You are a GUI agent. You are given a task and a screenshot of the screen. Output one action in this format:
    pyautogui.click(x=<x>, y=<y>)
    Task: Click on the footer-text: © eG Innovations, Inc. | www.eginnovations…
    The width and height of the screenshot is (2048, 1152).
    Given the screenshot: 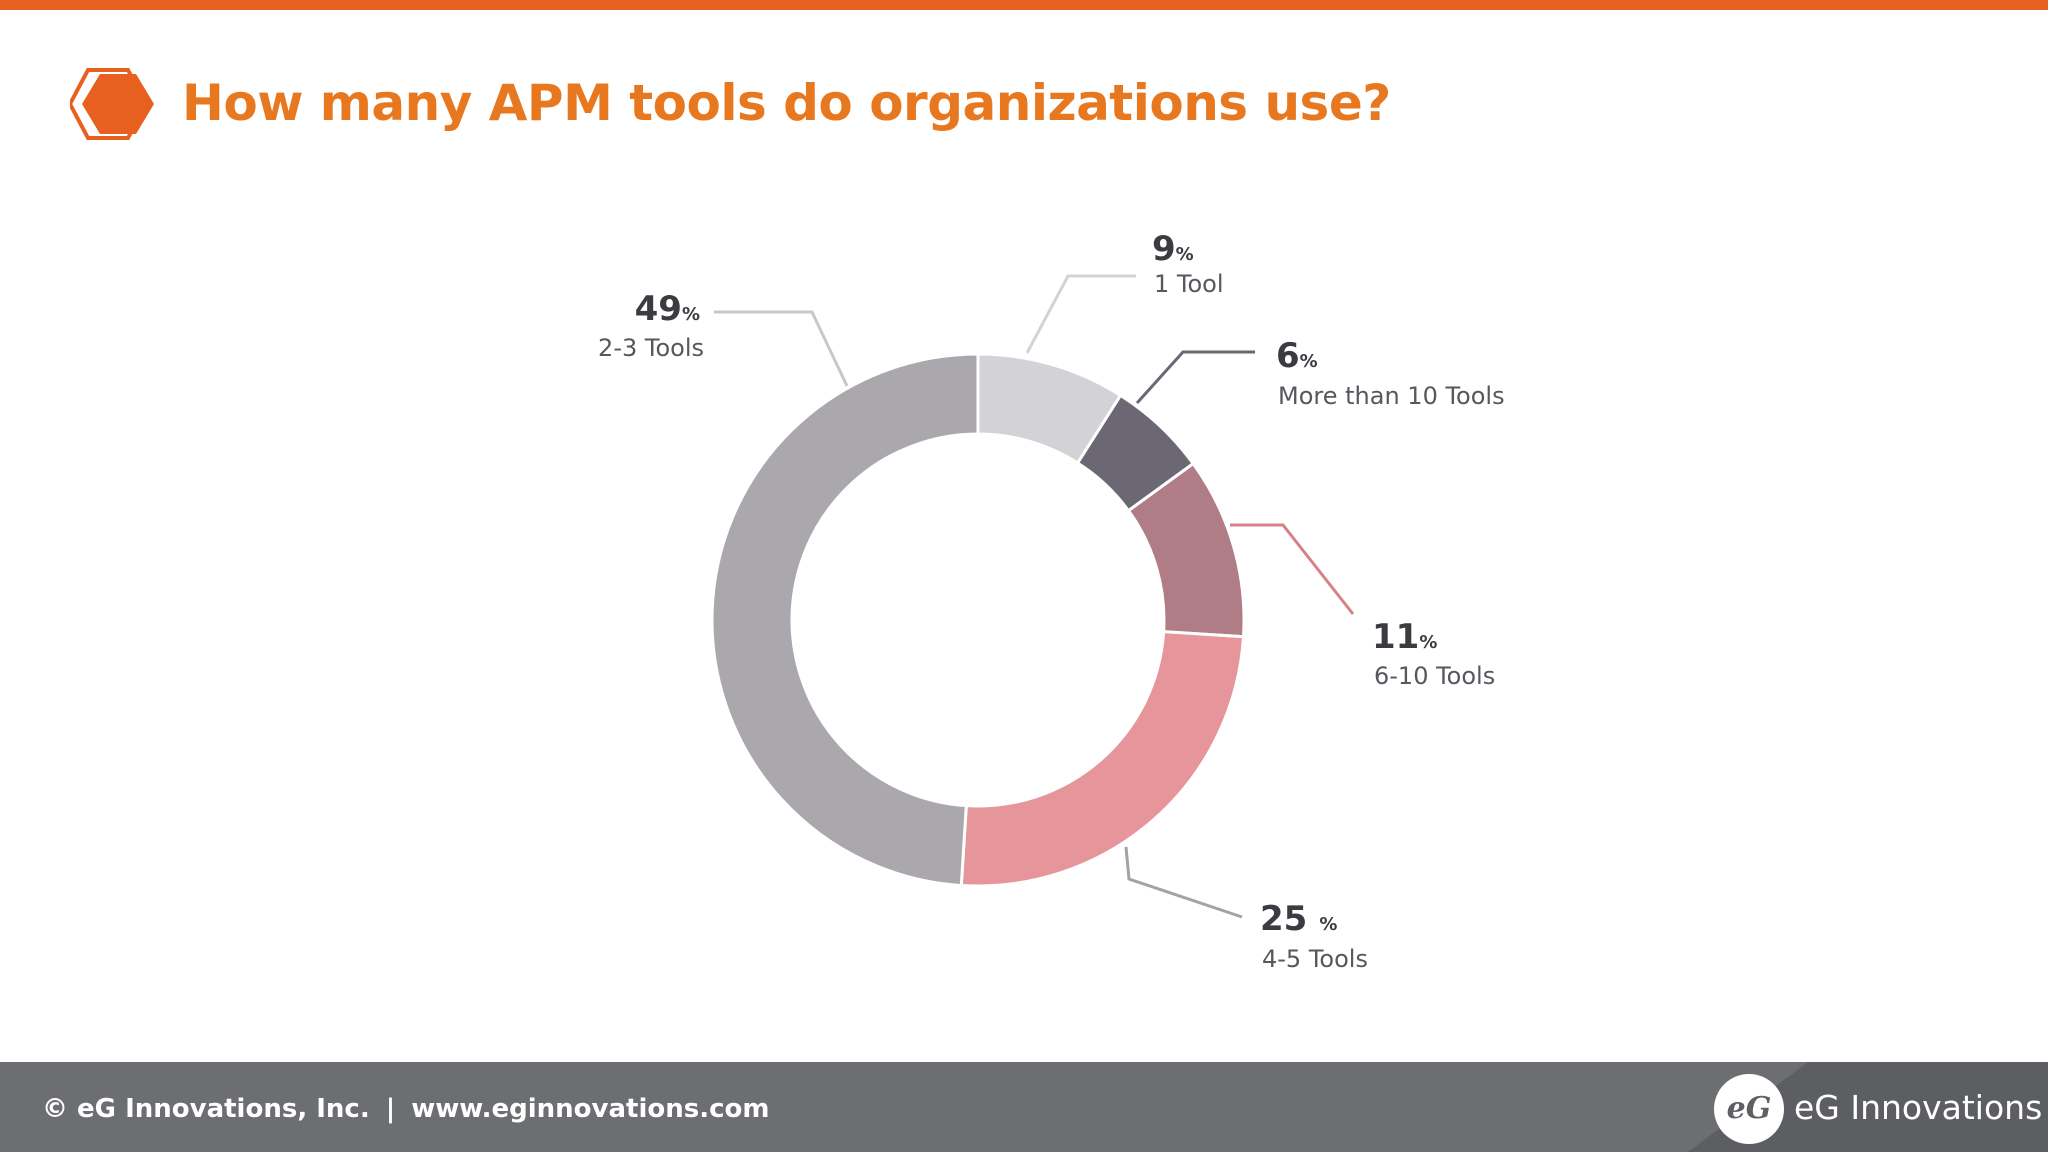 What is the action you would take?
    pyautogui.click(x=405, y=1109)
    